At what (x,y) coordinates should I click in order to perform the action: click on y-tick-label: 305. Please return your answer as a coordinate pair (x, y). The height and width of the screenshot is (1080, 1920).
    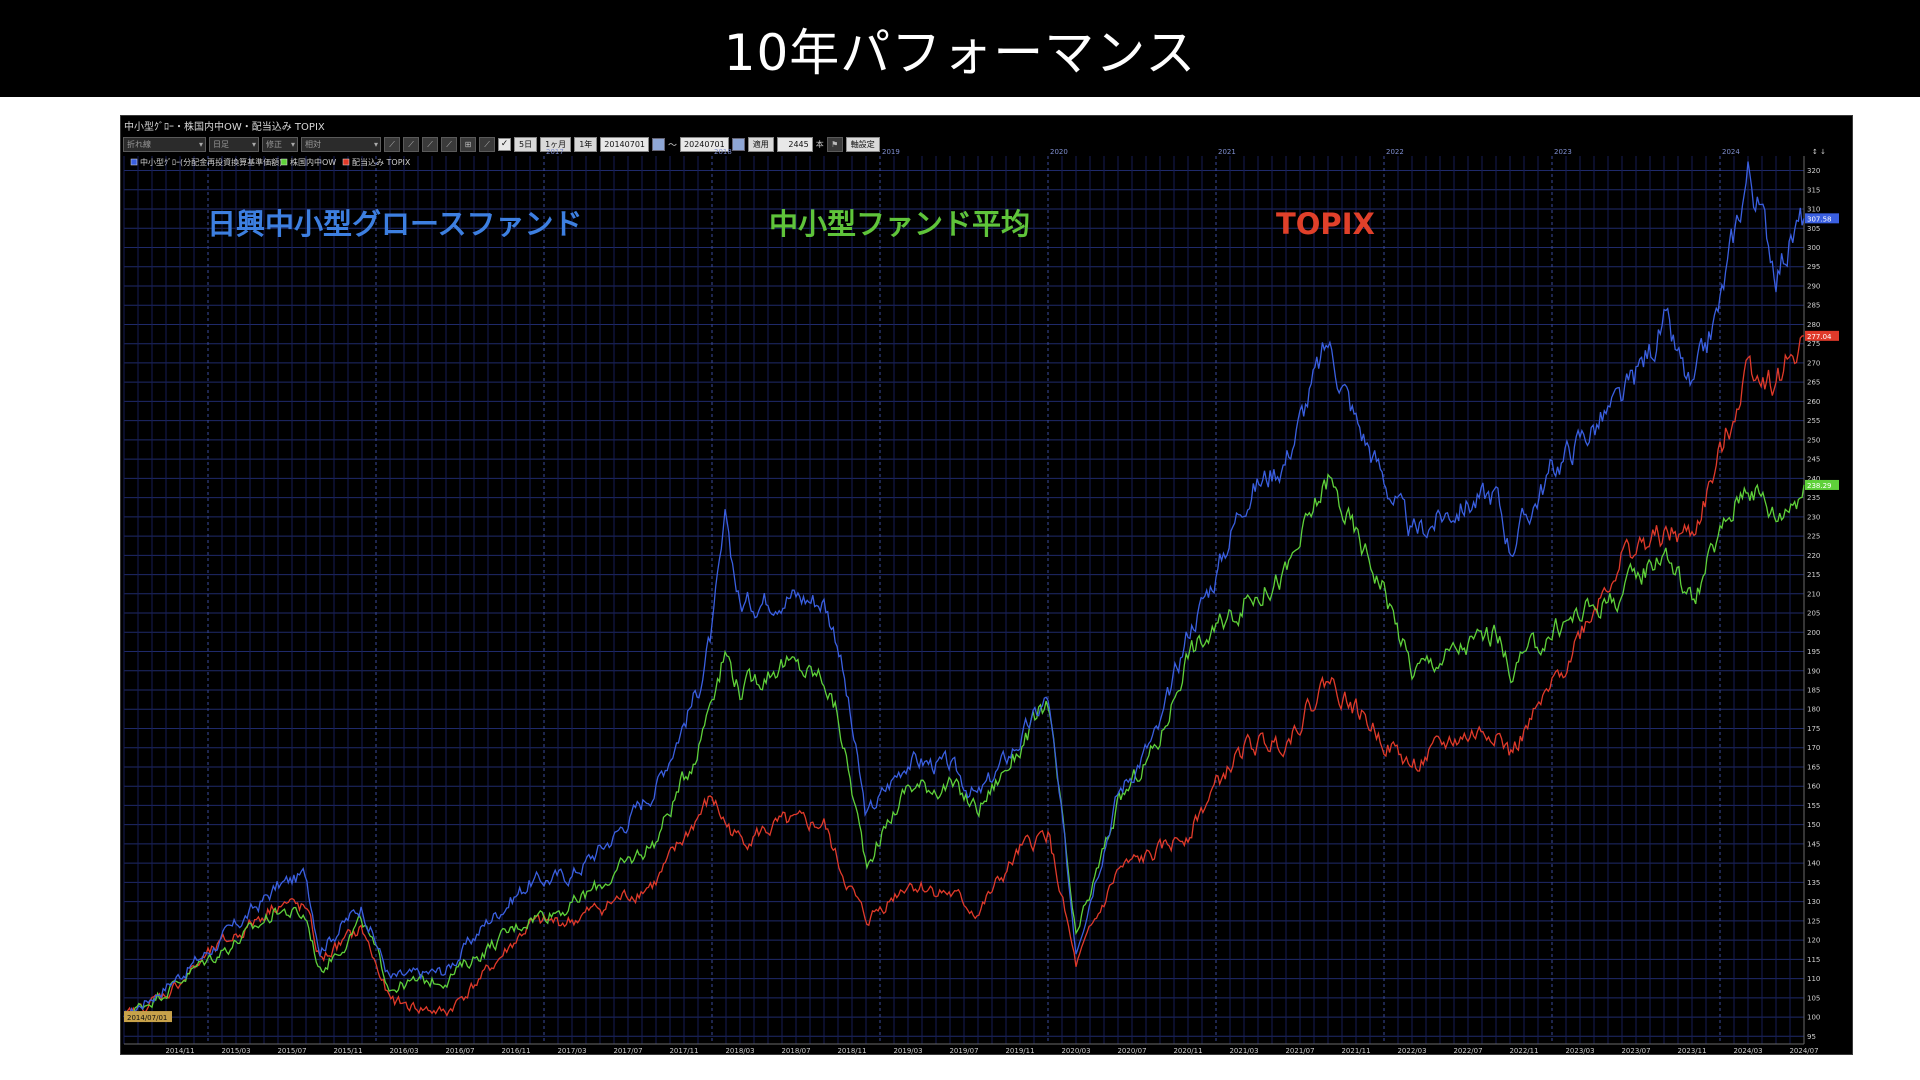
    Looking at the image, I should click on (1813, 229).